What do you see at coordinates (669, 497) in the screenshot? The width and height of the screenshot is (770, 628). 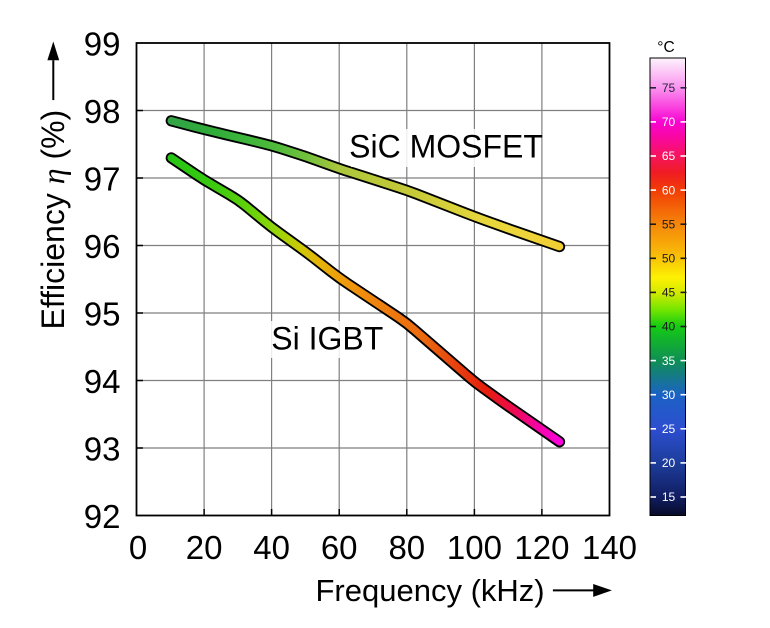 I see `svg-text: 15` at bounding box center [669, 497].